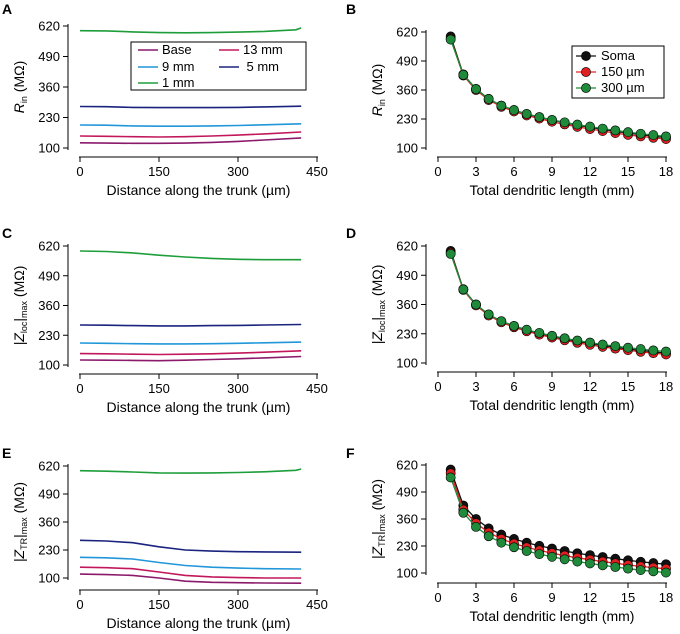  What do you see at coordinates (618, 55) in the screenshot?
I see `legend-label: Soma` at bounding box center [618, 55].